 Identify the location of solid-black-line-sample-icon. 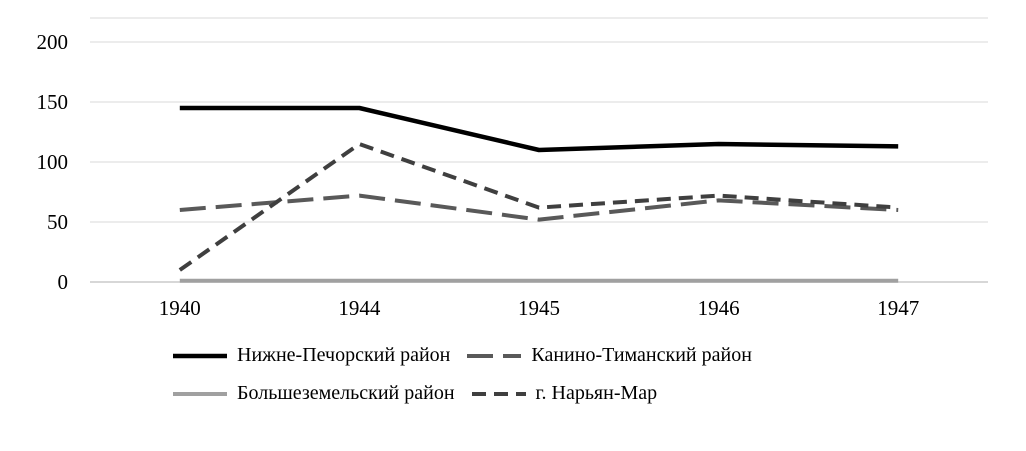
(200, 355).